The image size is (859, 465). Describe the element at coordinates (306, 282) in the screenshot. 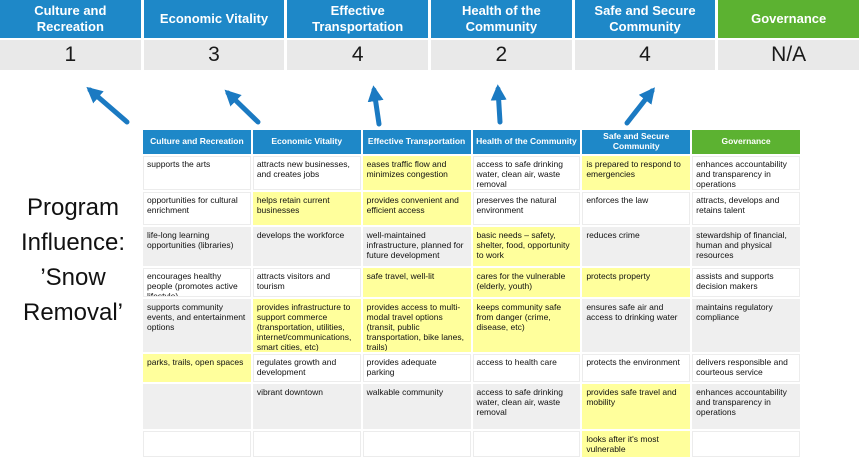

I see `matrix-cell-r4-c2: attracts visitors and tourism` at that location.